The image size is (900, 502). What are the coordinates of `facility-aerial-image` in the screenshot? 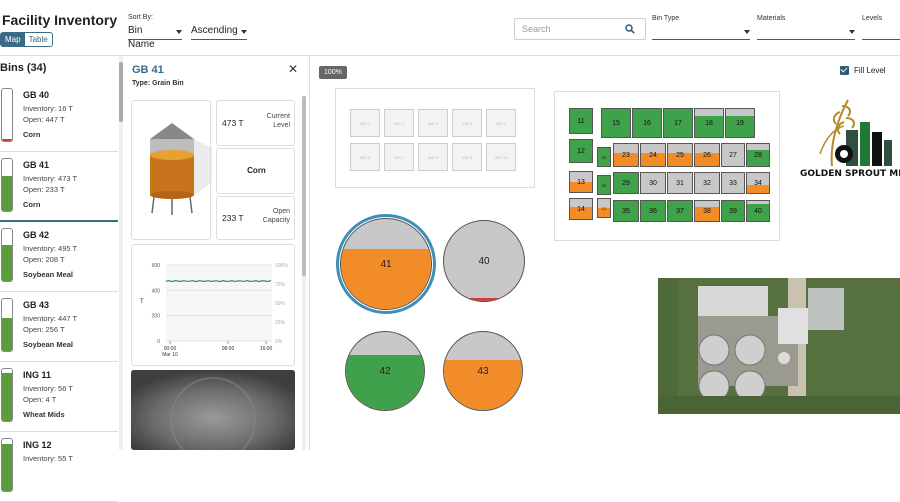 It's located at (779, 346).